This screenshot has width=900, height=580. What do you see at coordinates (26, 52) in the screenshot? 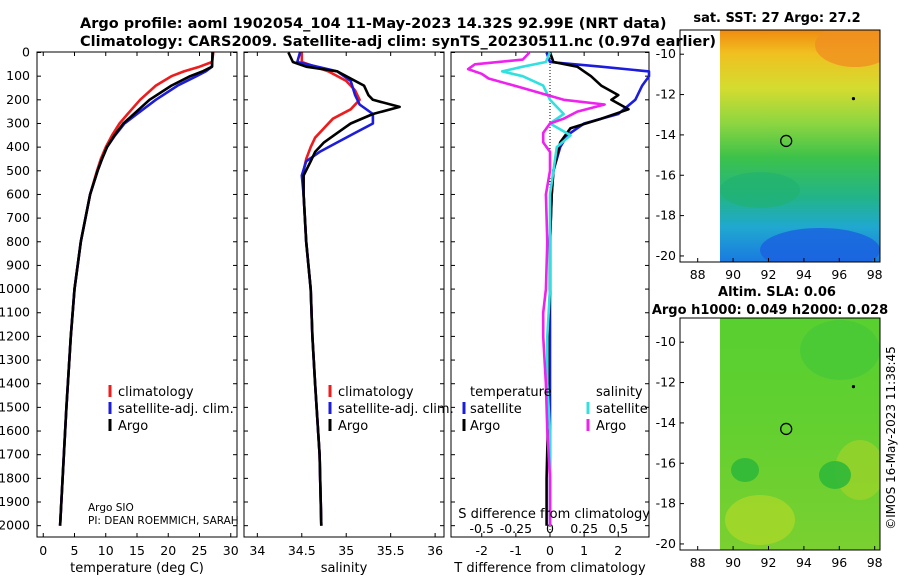
I see `depth-tick-label: 0` at bounding box center [26, 52].